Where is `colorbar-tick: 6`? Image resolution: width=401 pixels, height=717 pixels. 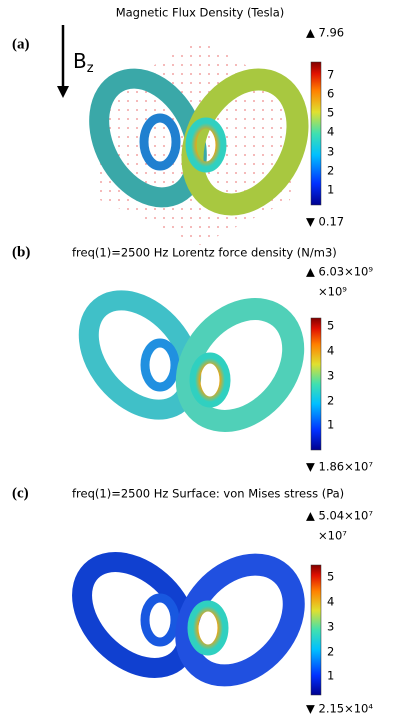 colorbar-tick: 6 is located at coordinates (330, 94).